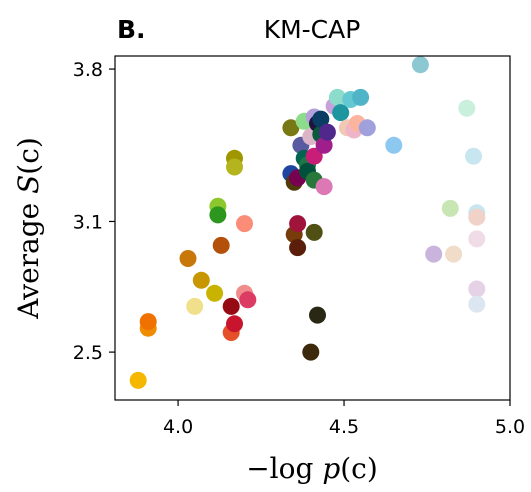 The image size is (531, 492). What do you see at coordinates (28, 257) in the screenshot?
I see `y-axis-label-prefix: Average` at bounding box center [28, 257].